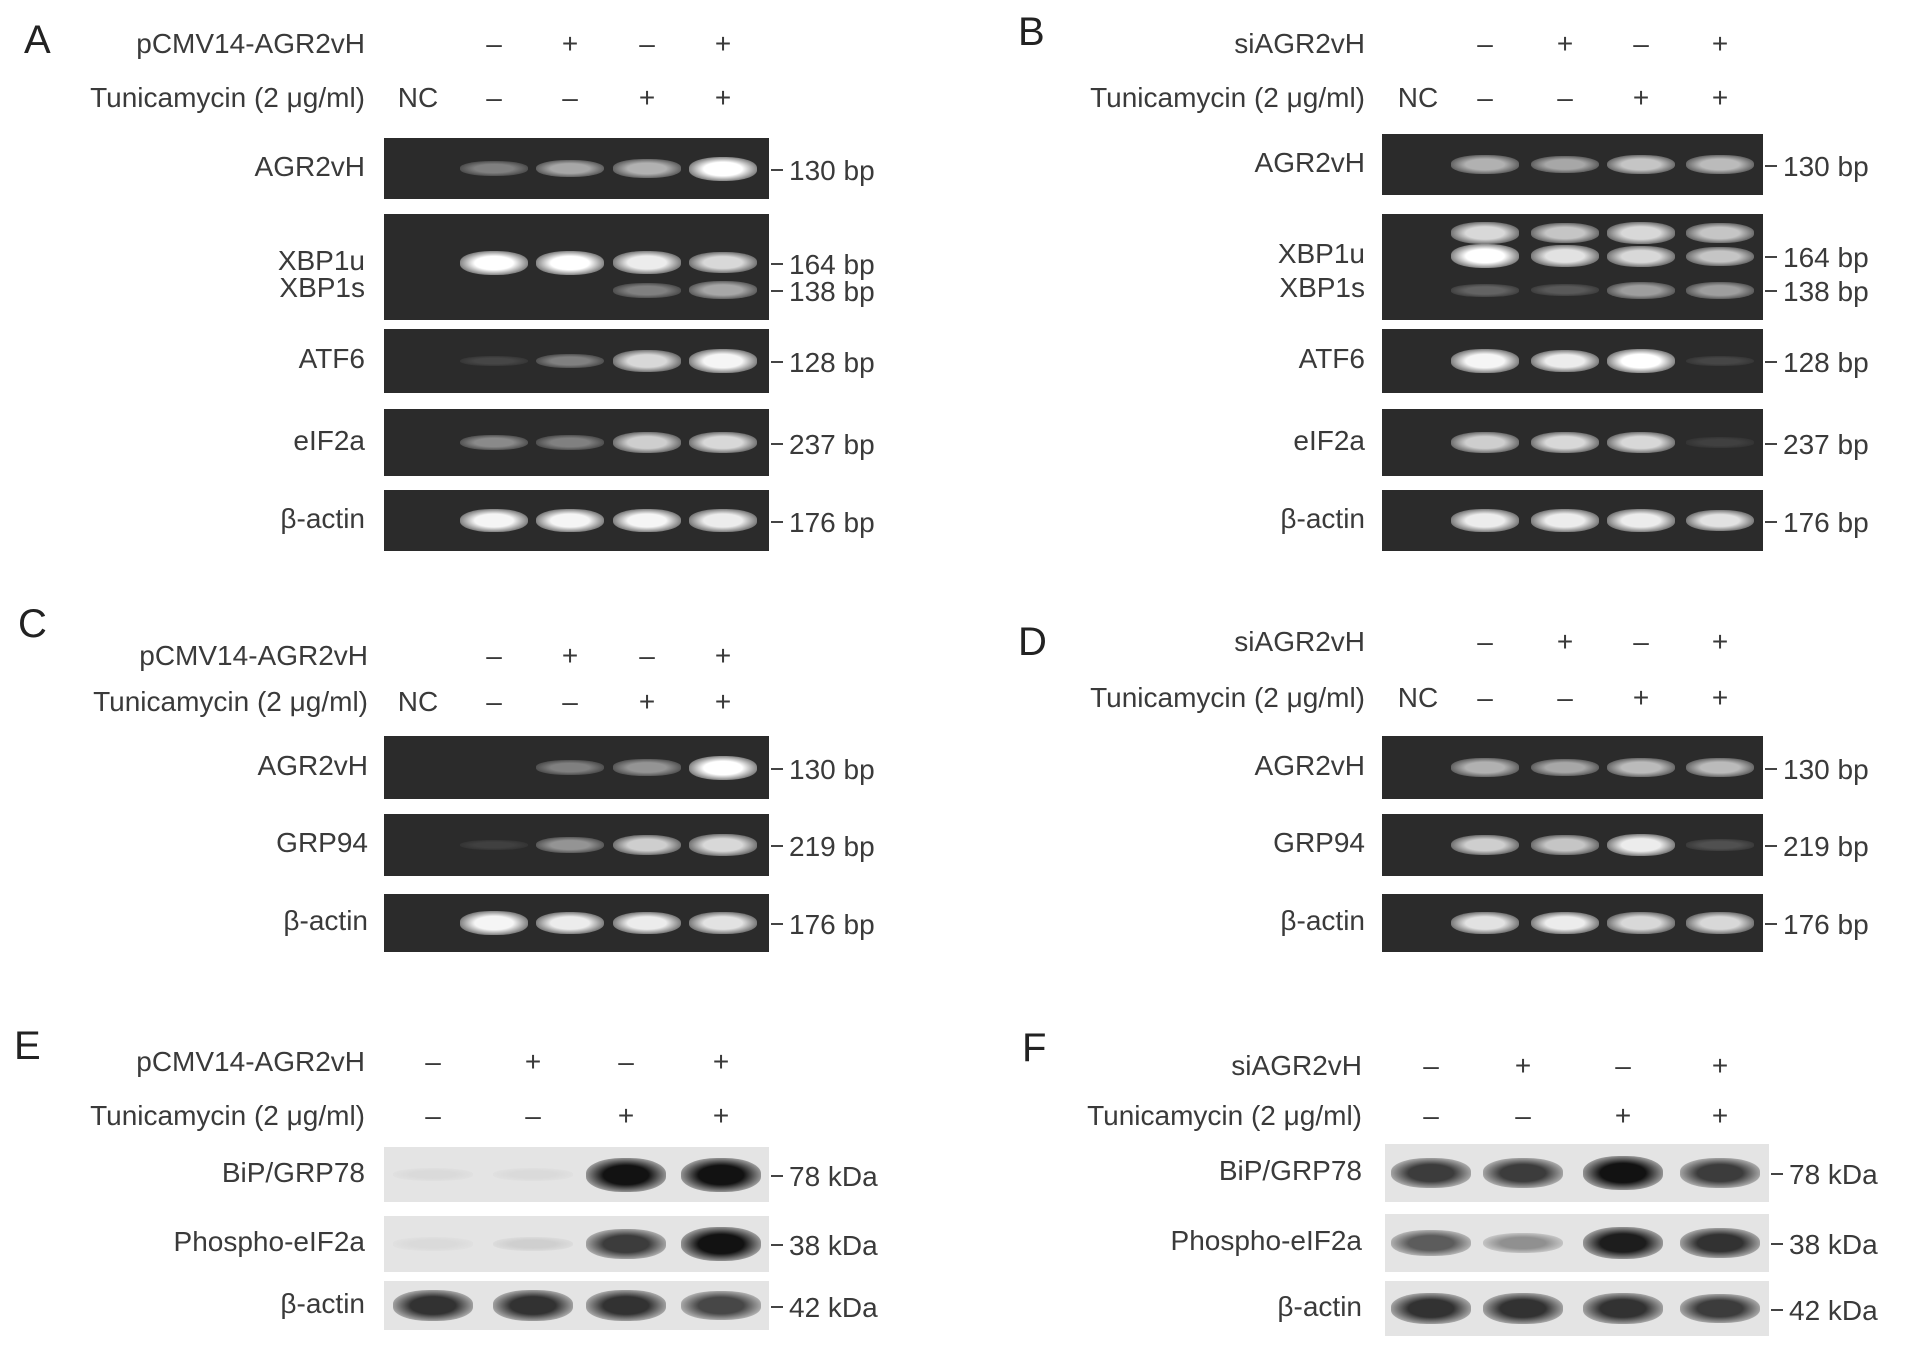 The image size is (1913, 1353). Describe the element at coordinates (1309, 765) in the screenshot. I see `gene-label: AGR2vH` at that location.